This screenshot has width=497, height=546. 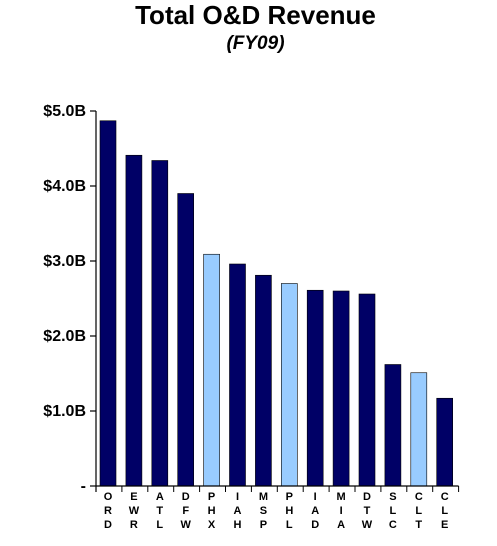 What do you see at coordinates (393, 425) in the screenshot?
I see `bar-slc` at bounding box center [393, 425].